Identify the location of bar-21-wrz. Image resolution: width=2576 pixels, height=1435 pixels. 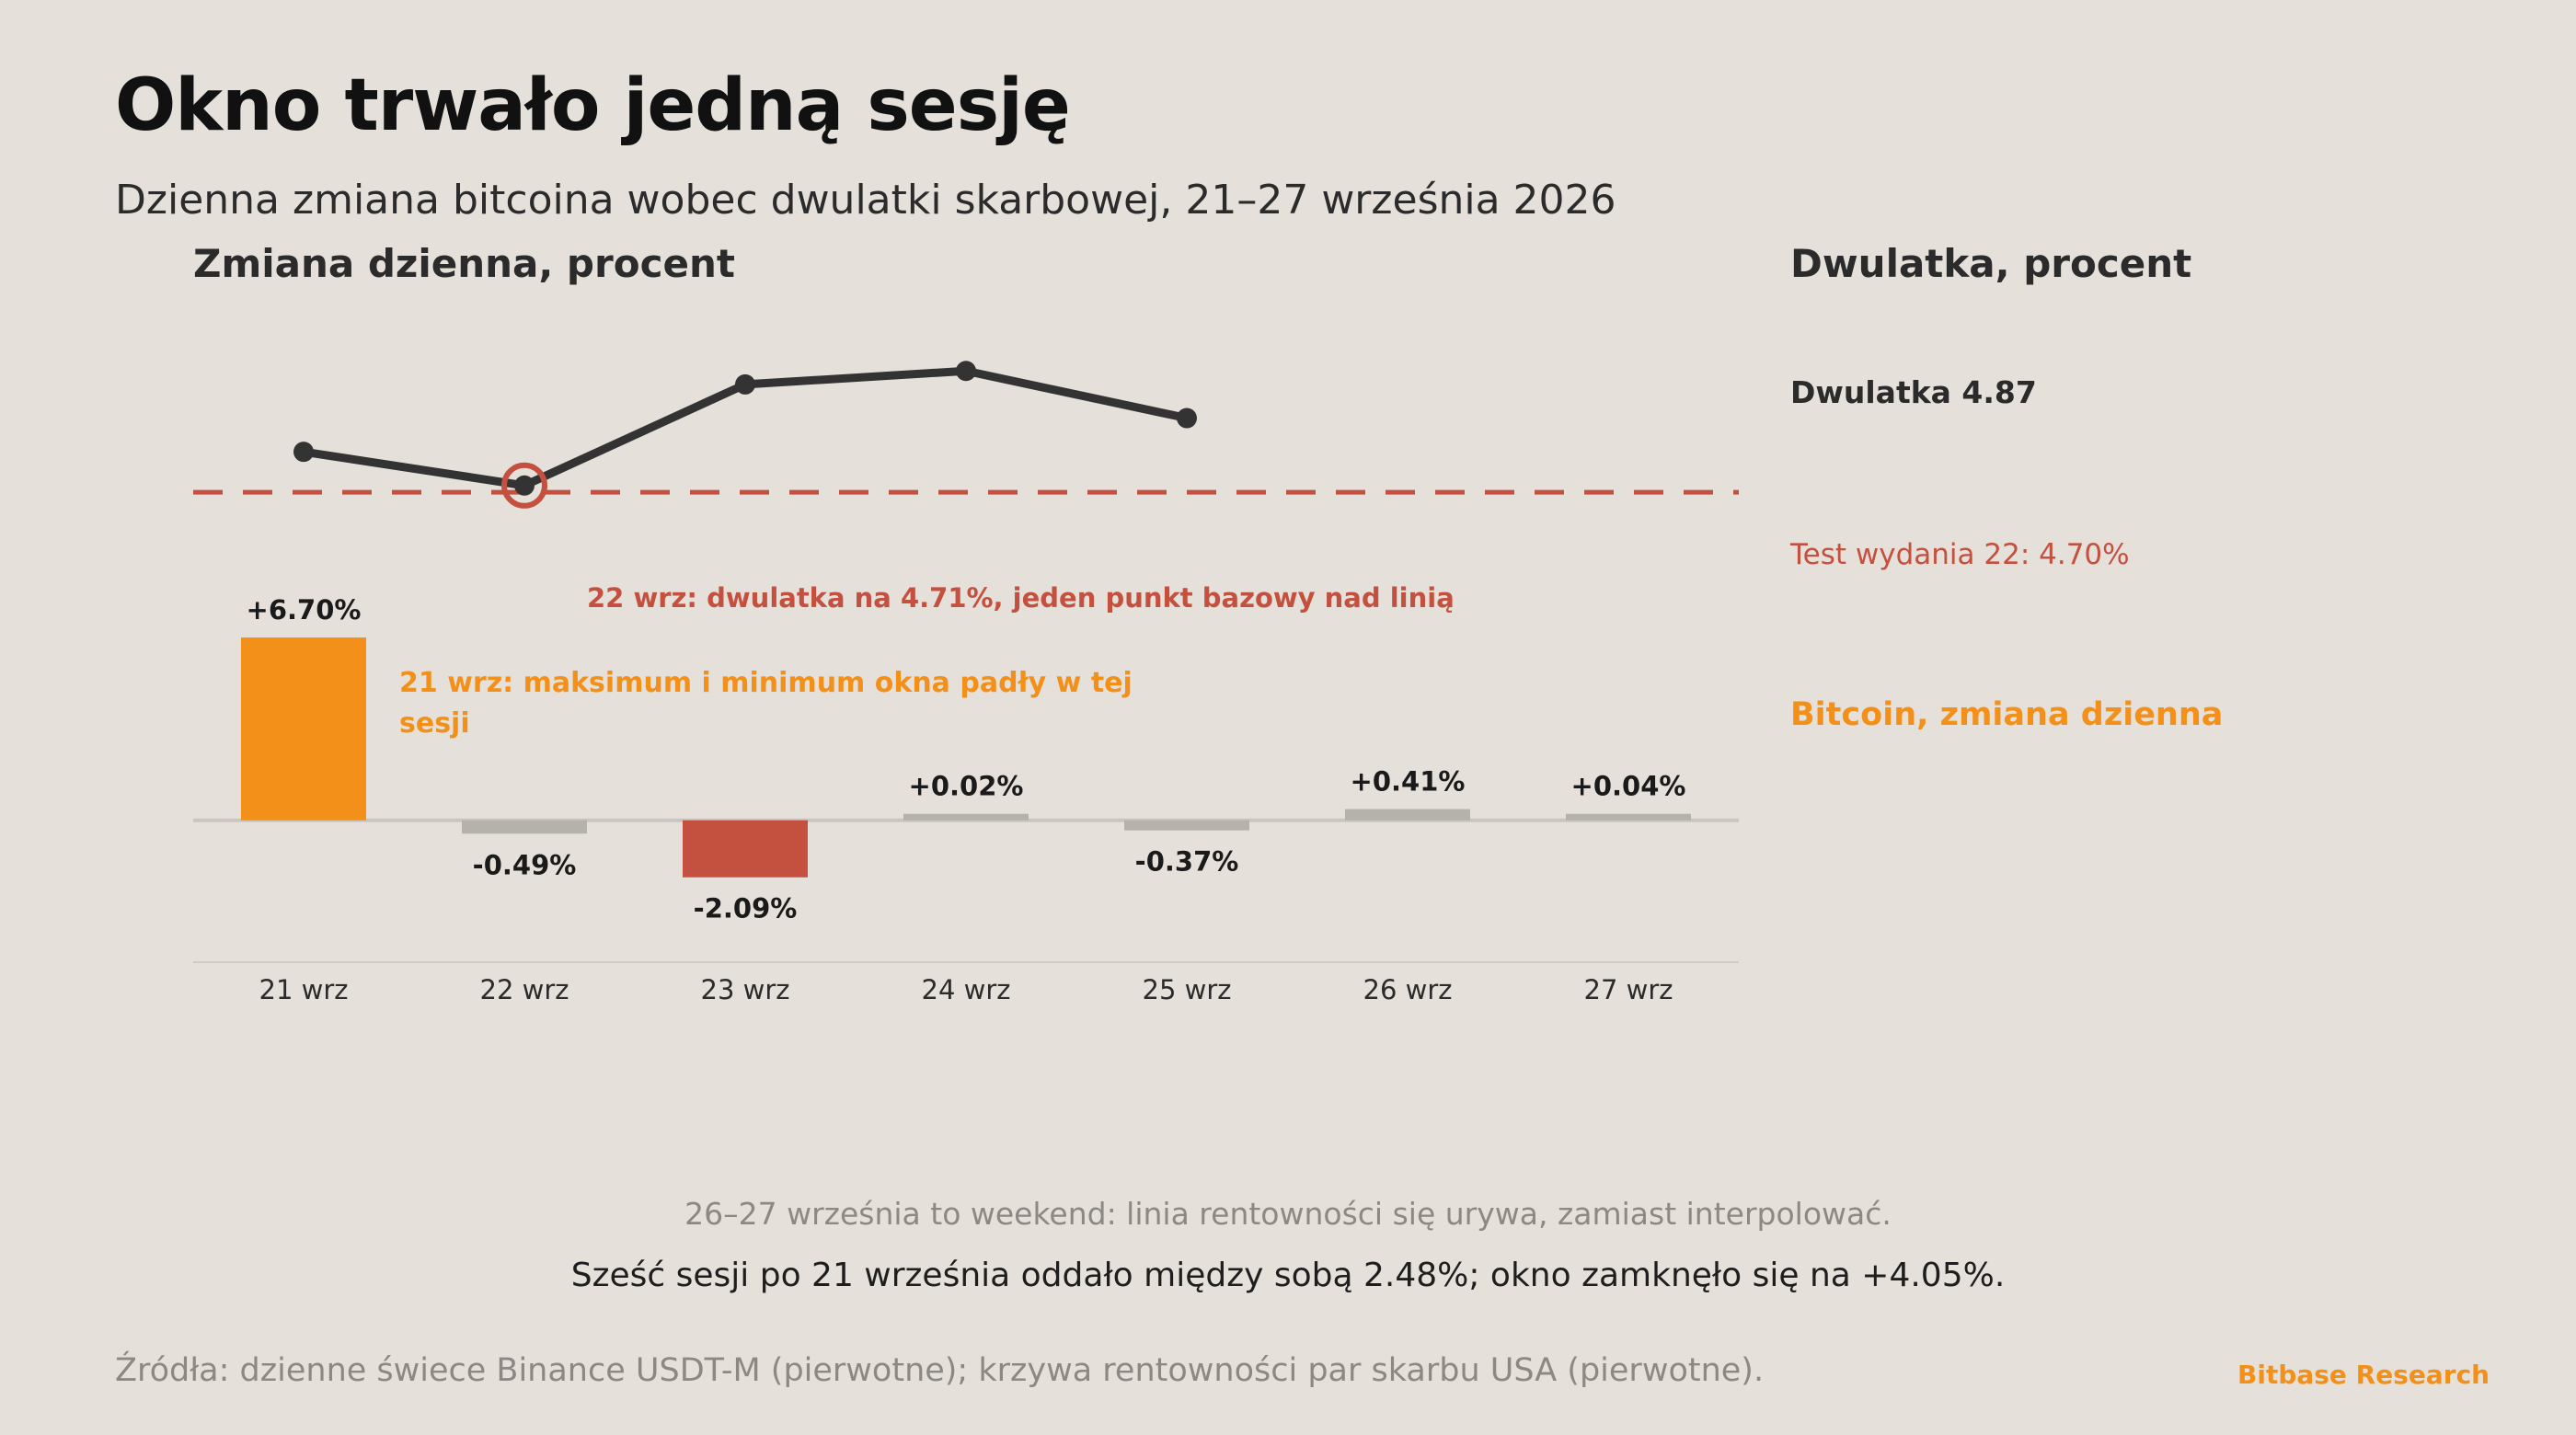
(303, 729).